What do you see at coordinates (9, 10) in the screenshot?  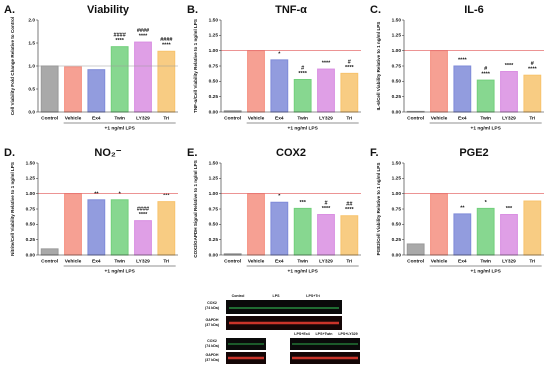 I see `panel-letter: A.` at bounding box center [9, 10].